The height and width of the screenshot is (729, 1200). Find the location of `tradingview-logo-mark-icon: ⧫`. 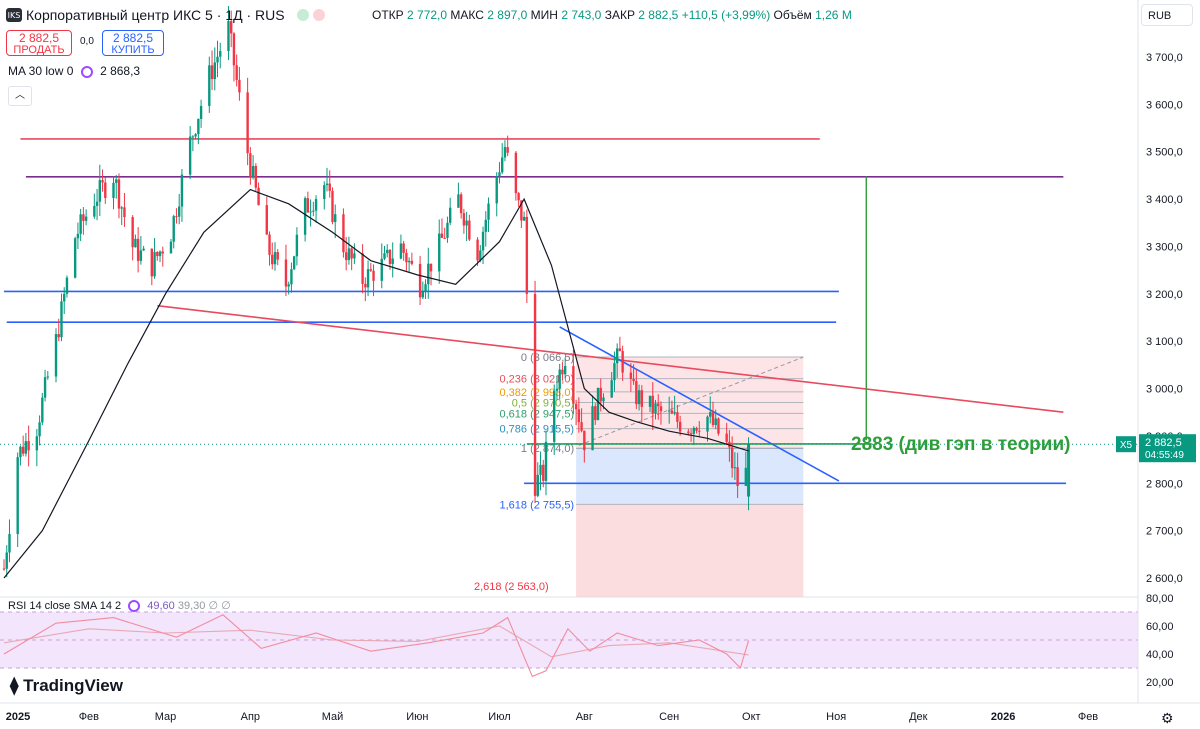

tradingview-logo-mark-icon: ⧫ is located at coordinates (14, 685).